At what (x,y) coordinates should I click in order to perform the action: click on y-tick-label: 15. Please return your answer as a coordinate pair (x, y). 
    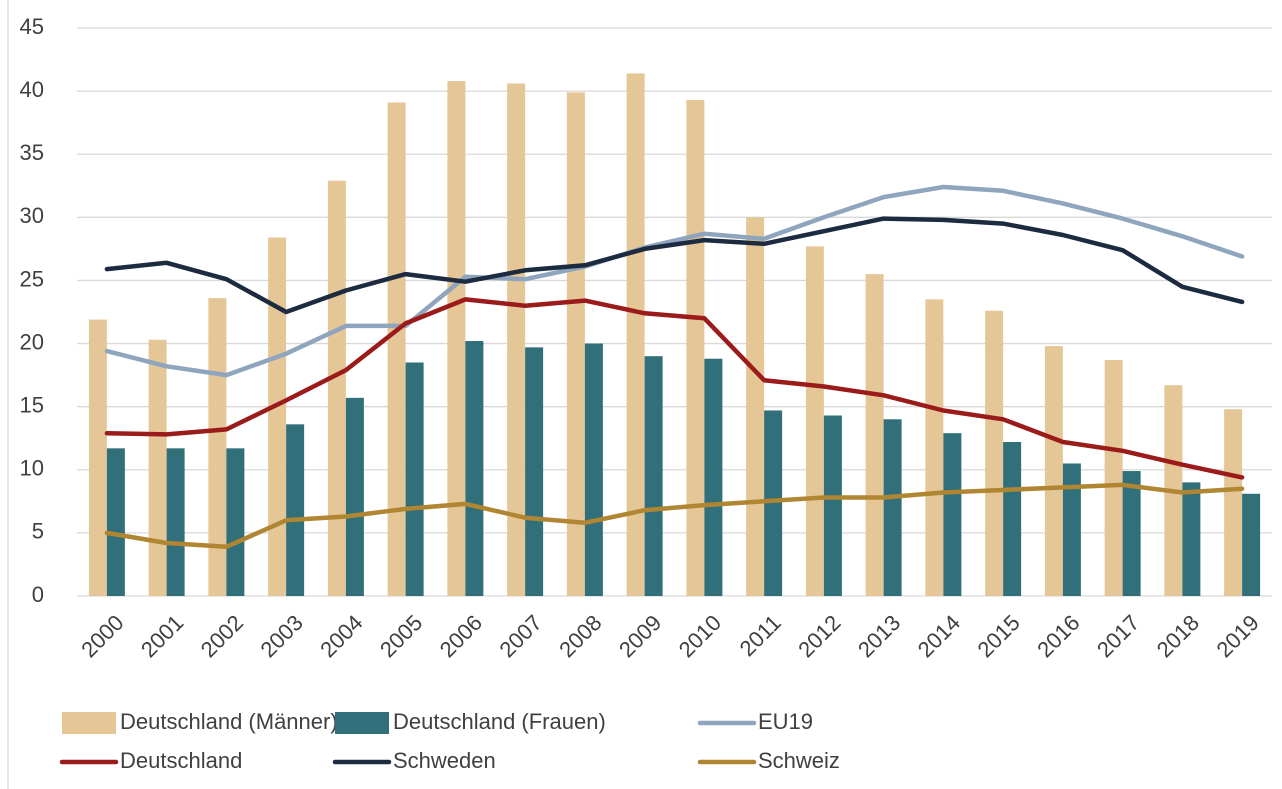
    Looking at the image, I should click on (32, 404).